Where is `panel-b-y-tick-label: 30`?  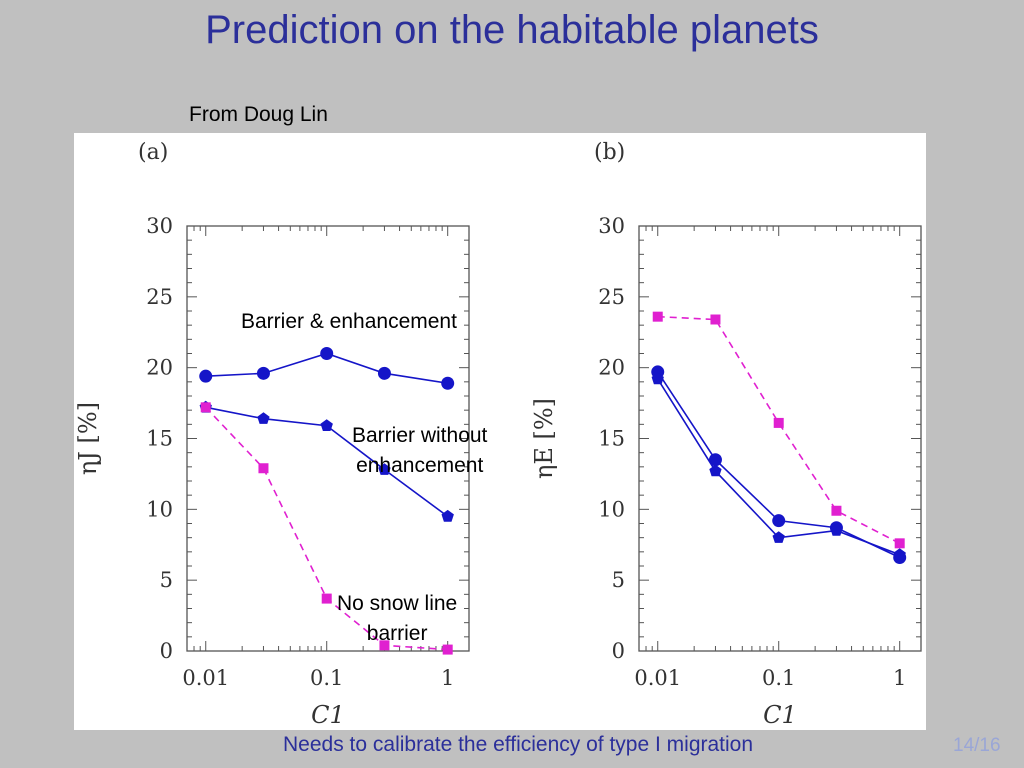 panel-b-y-tick-label: 30 is located at coordinates (611, 226).